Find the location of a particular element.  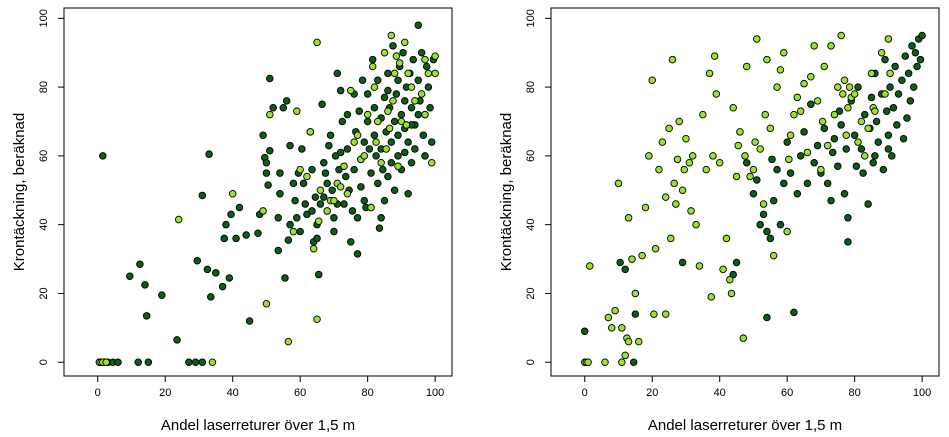

x-tick-label: 40 is located at coordinates (233, 393).